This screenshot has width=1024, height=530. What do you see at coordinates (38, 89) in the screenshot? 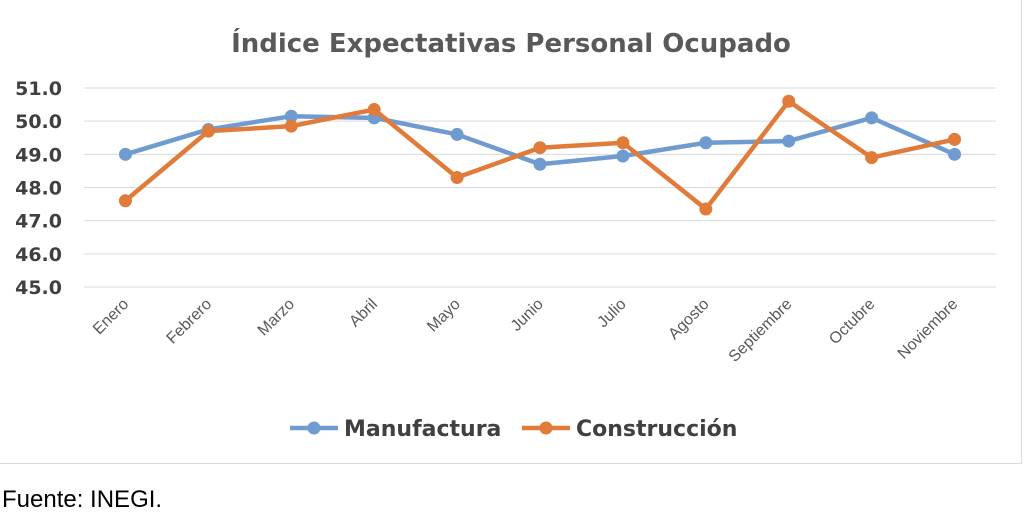
I see `y-tick-label: 51.0` at bounding box center [38, 89].